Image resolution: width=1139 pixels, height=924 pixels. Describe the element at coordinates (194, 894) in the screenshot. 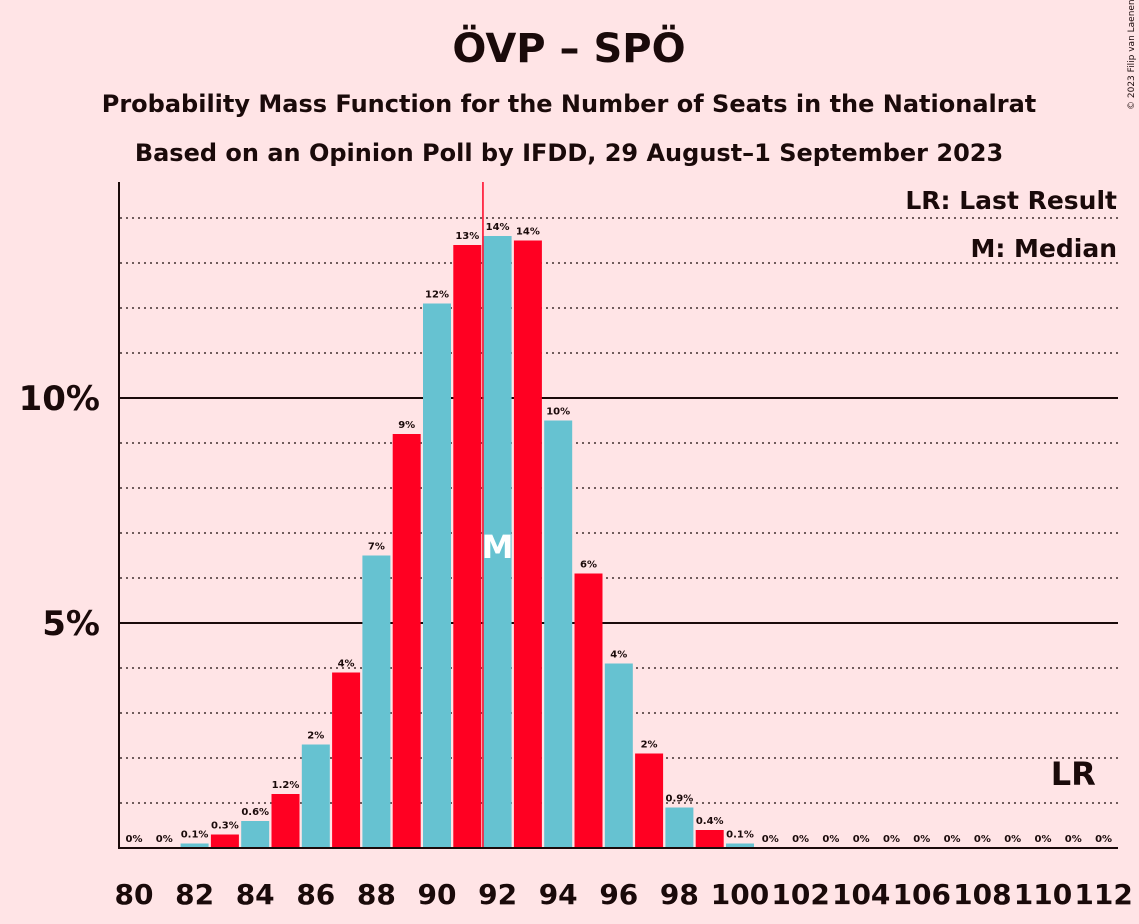

I see `x-tick-label: 82` at that location.